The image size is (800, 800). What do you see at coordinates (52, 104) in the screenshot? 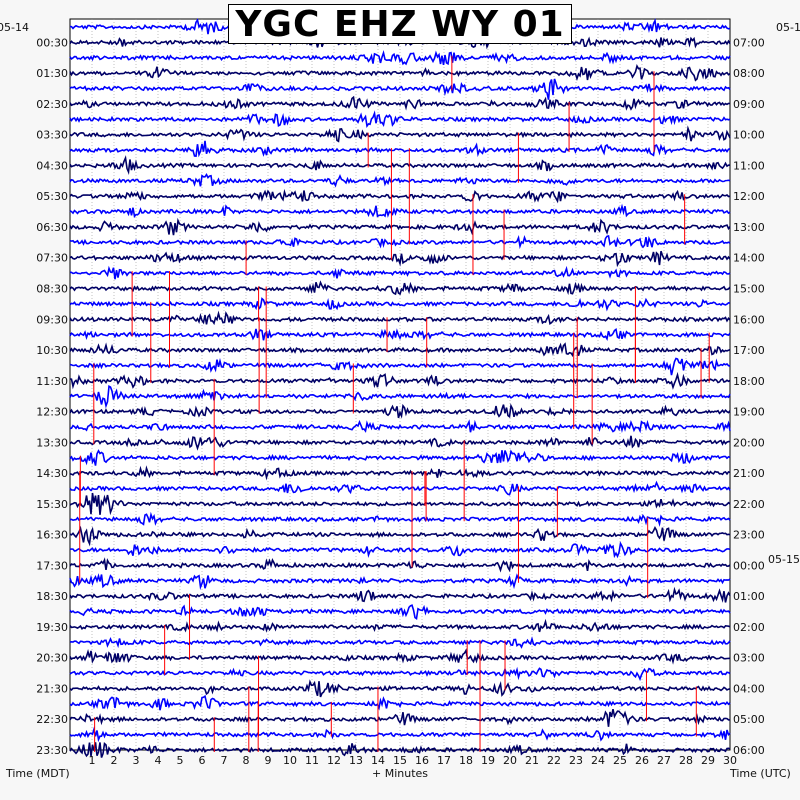
I see `left-time-label: 02:30` at bounding box center [52, 104].